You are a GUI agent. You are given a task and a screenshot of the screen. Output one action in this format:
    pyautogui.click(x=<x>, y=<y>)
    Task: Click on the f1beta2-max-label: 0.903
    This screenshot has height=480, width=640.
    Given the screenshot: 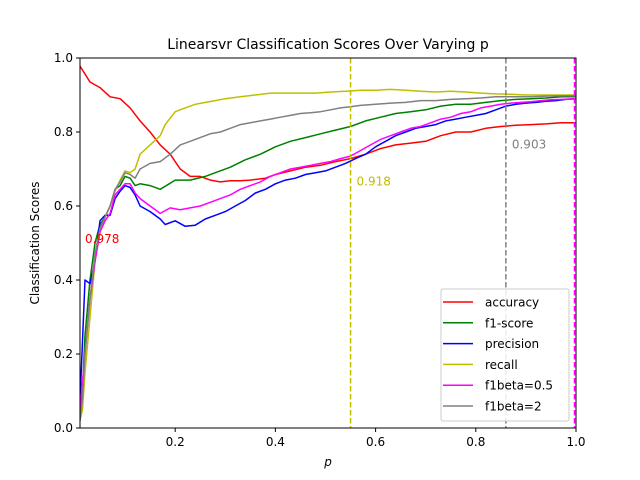 What is the action you would take?
    pyautogui.click(x=529, y=145)
    